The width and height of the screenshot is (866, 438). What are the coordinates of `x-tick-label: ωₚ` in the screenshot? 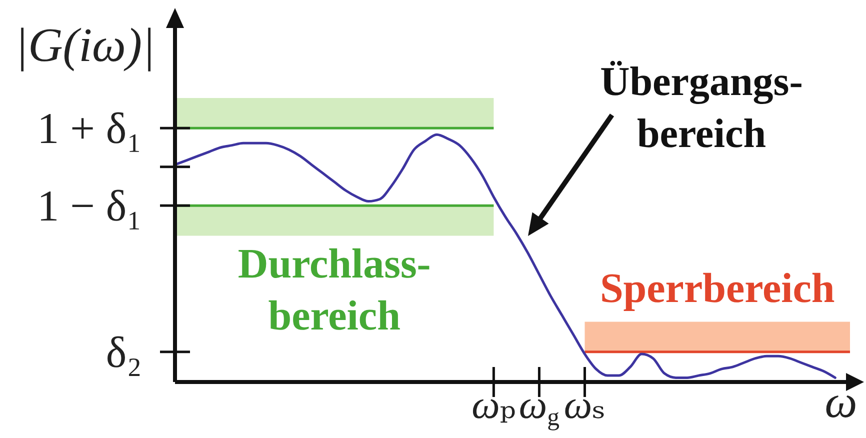 It's located at (494, 404).